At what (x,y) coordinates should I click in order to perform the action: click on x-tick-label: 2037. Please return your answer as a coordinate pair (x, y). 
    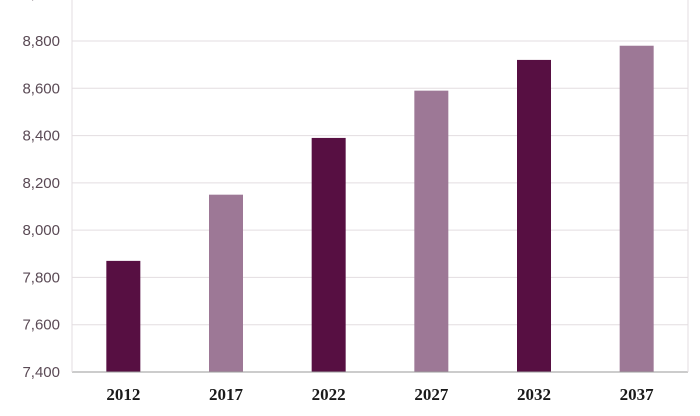
    Looking at the image, I should click on (637, 394).